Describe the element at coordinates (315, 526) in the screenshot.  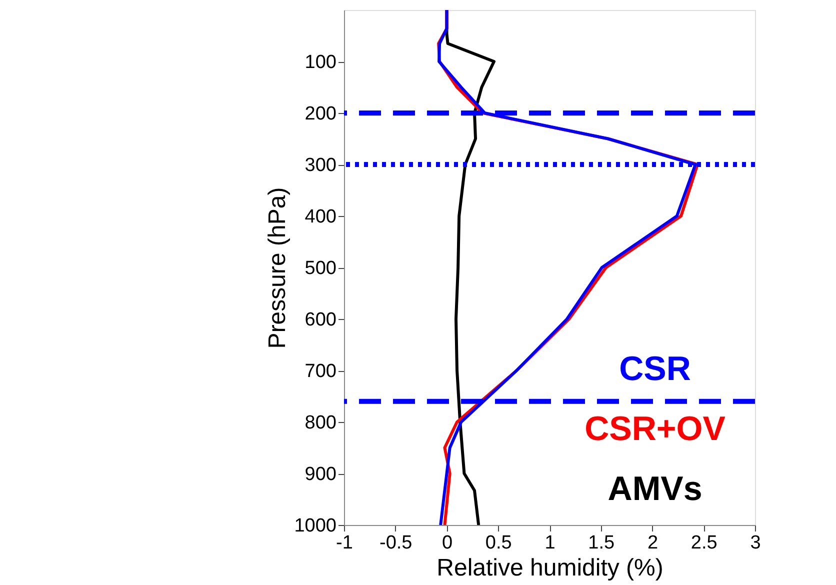
I see `y-tick-label: 1000` at that location.